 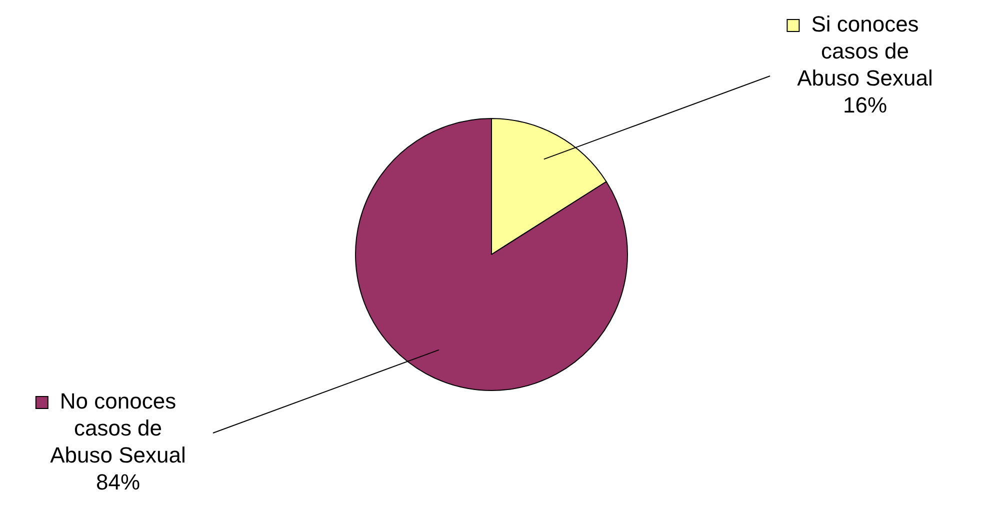 What do you see at coordinates (865, 105) in the screenshot?
I see `data-label: 16%` at bounding box center [865, 105].